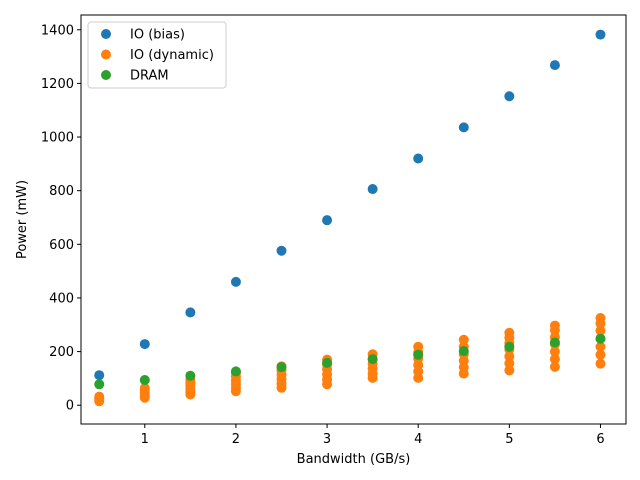 The image size is (640, 480). Describe the element at coordinates (61, 298) in the screenshot. I see `y-tick-label: 400` at that location.